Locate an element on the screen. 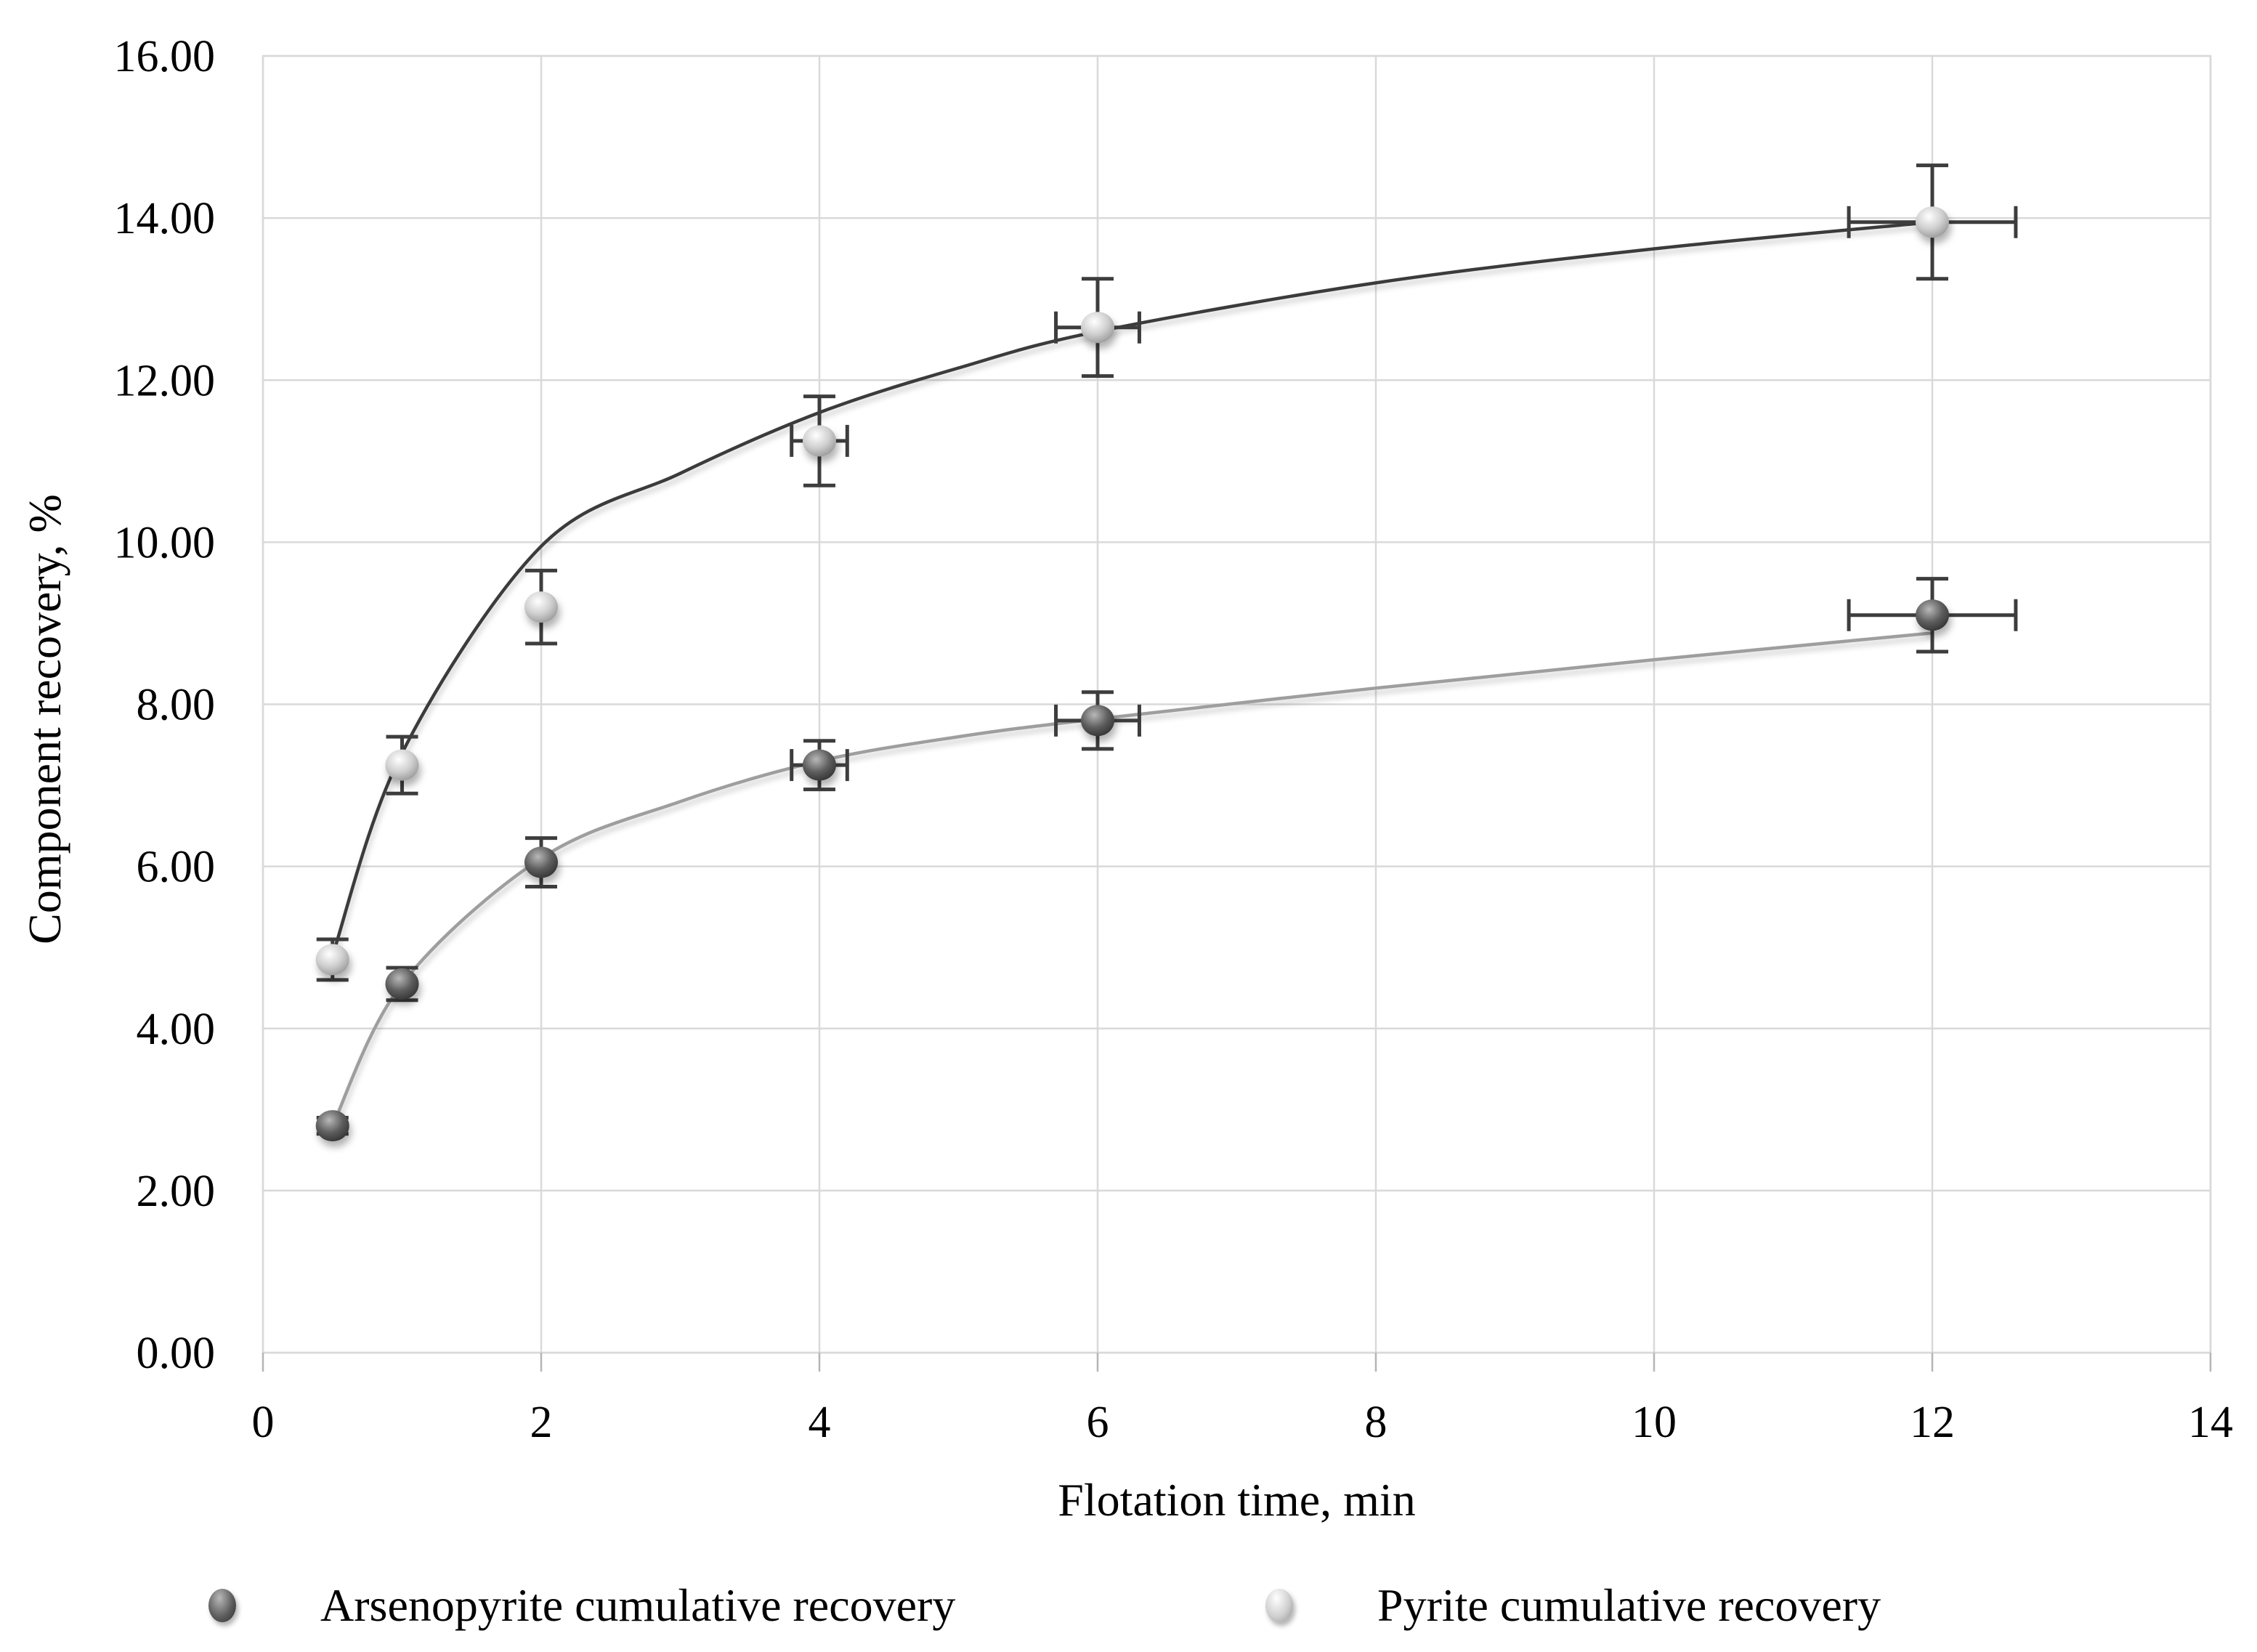 The image size is (2257, 1652). y-tick-label: 14.00 is located at coordinates (165, 218).